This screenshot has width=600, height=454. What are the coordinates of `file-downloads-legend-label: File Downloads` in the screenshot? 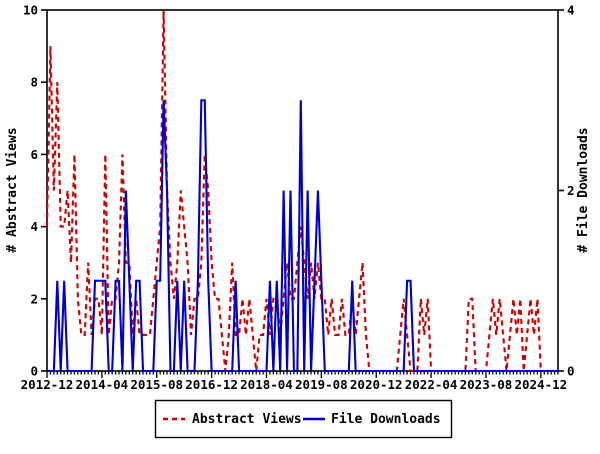 It's located at (386, 419).